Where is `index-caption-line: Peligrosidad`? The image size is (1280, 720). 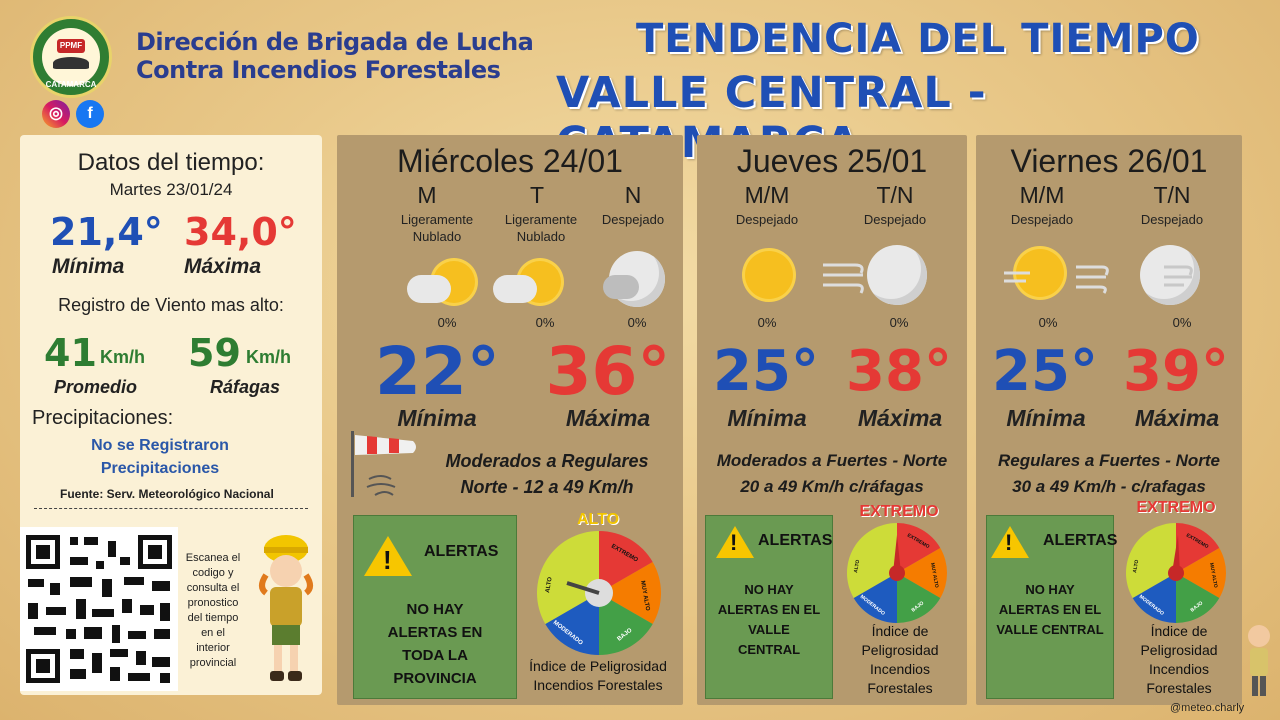 index-caption-line: Peligrosidad is located at coordinates (1179, 650).